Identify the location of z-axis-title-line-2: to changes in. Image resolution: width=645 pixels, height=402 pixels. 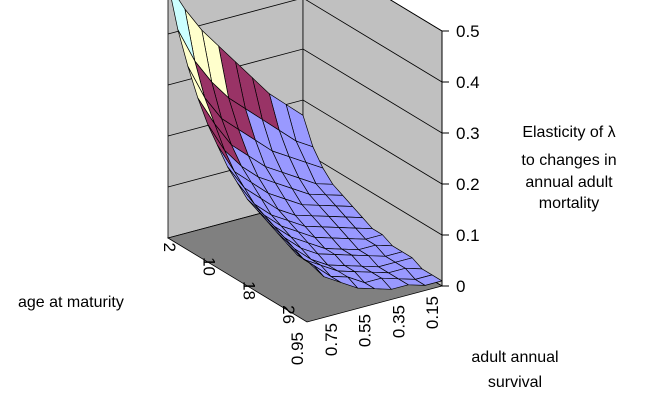
(568, 160).